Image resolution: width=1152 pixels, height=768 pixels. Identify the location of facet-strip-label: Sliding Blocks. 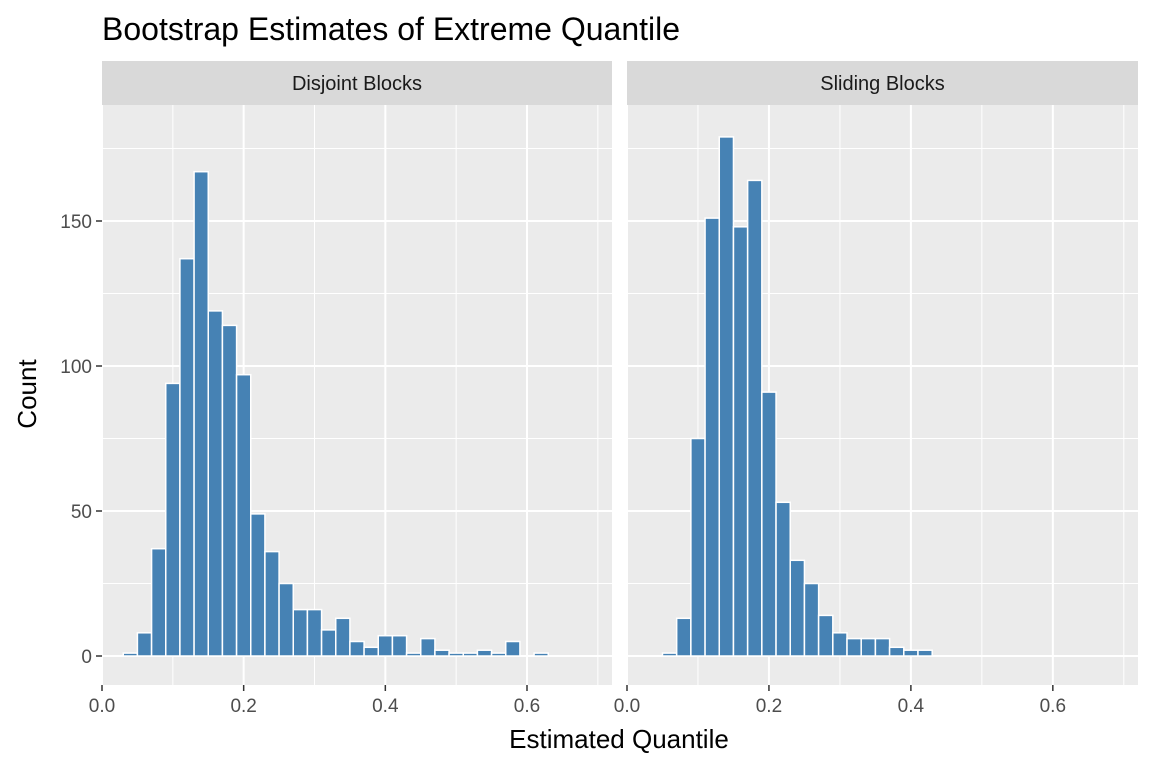
(882, 84).